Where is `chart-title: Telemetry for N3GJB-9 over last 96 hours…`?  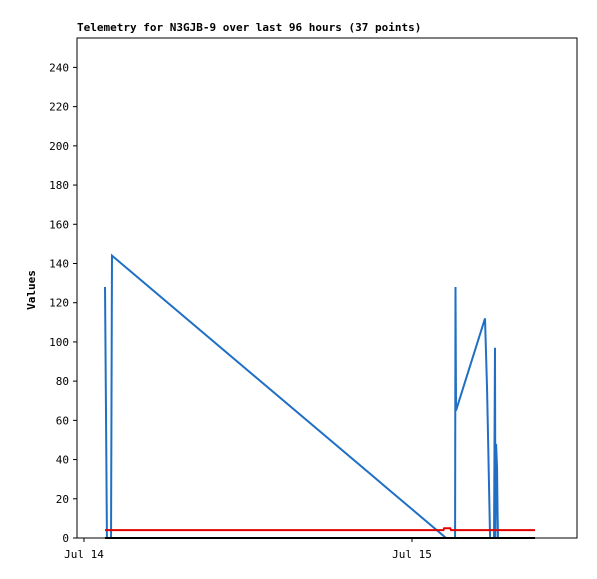
chart-title: Telemetry for N3GJB-9 over last 96 hours… is located at coordinates (249, 27).